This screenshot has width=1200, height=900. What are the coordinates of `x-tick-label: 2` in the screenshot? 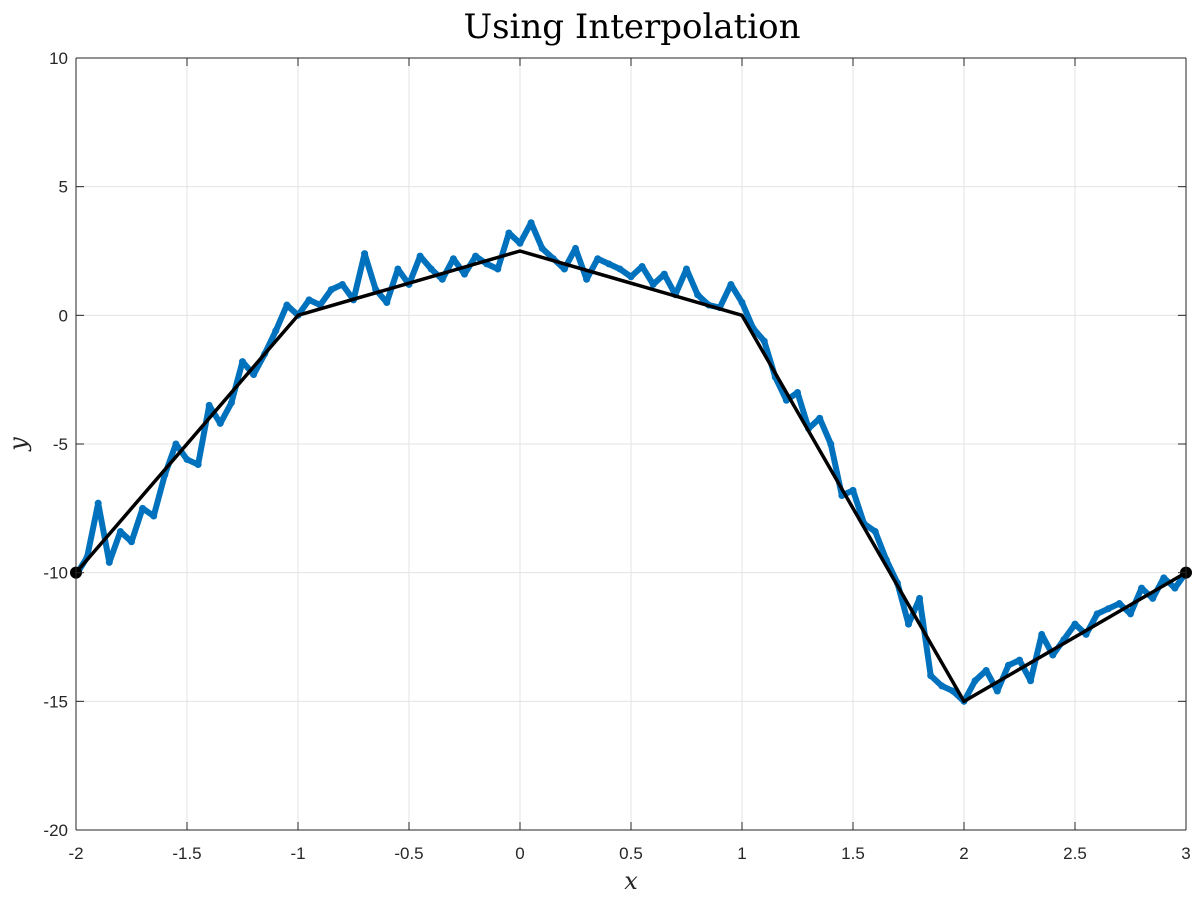 It's located at (963, 853).